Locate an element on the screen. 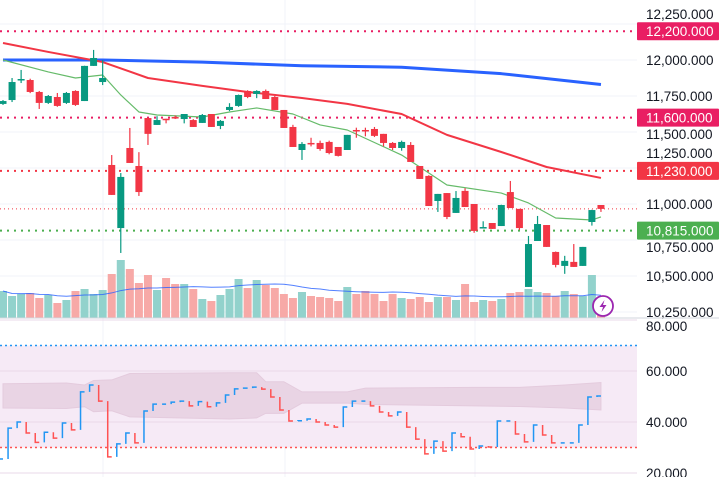  oscillator-tick-label: 60.000 is located at coordinates (666, 371).